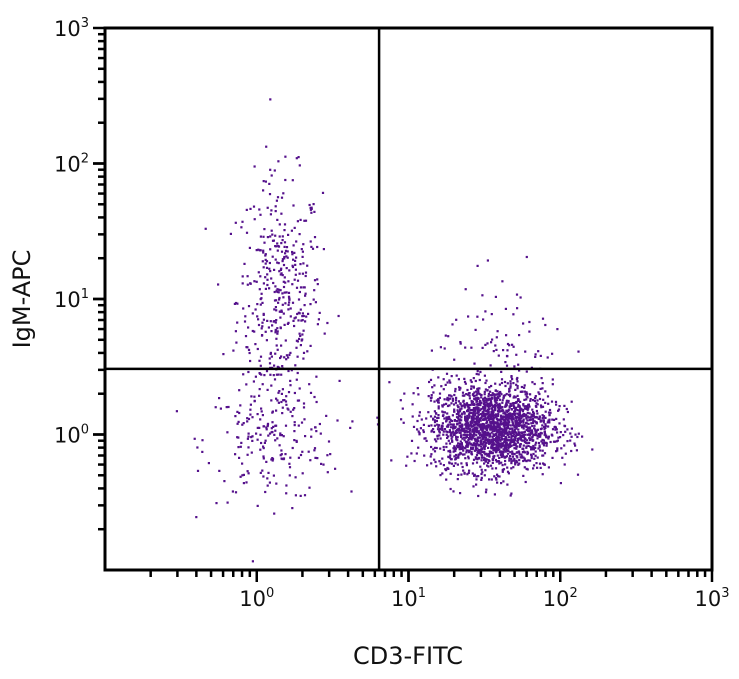 This screenshot has height=679, width=739. What do you see at coordinates (71, 164) in the screenshot?
I see `y-tick-label: 102` at bounding box center [71, 164].